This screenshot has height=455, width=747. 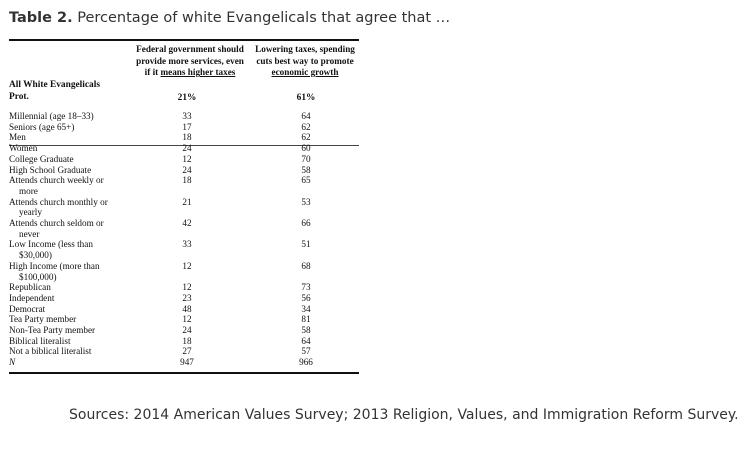 What do you see at coordinates (306, 180) in the screenshot?
I see `cell-lowering-taxes: 65` at bounding box center [306, 180].